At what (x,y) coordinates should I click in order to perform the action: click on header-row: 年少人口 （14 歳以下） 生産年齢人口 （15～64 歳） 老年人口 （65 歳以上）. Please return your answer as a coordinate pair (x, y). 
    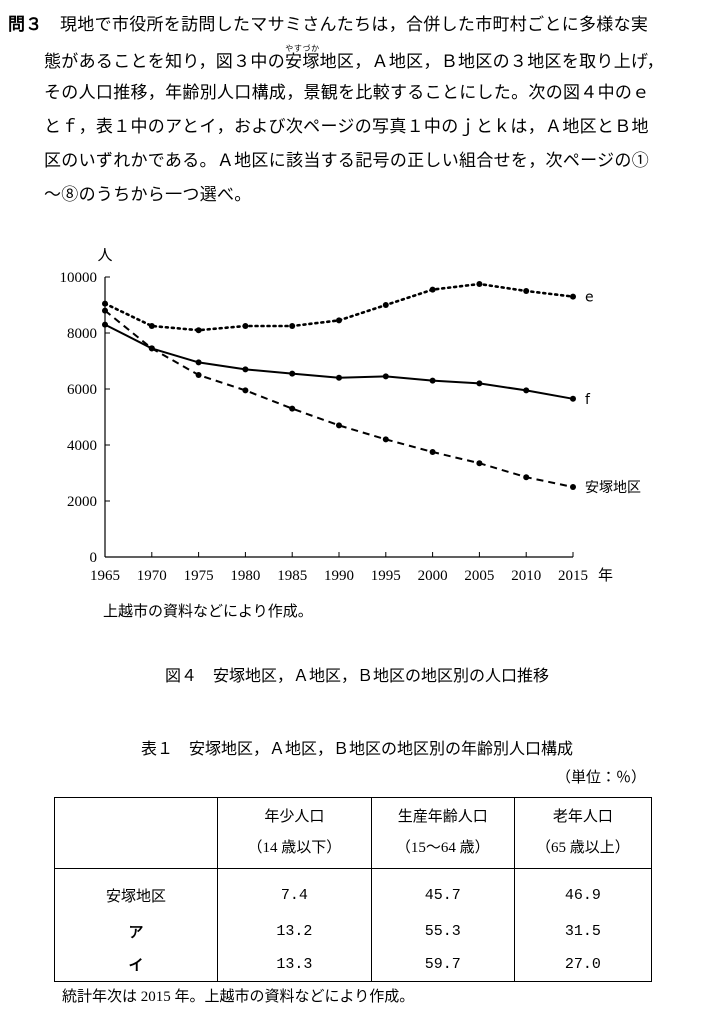
    Looking at the image, I should click on (353, 833).